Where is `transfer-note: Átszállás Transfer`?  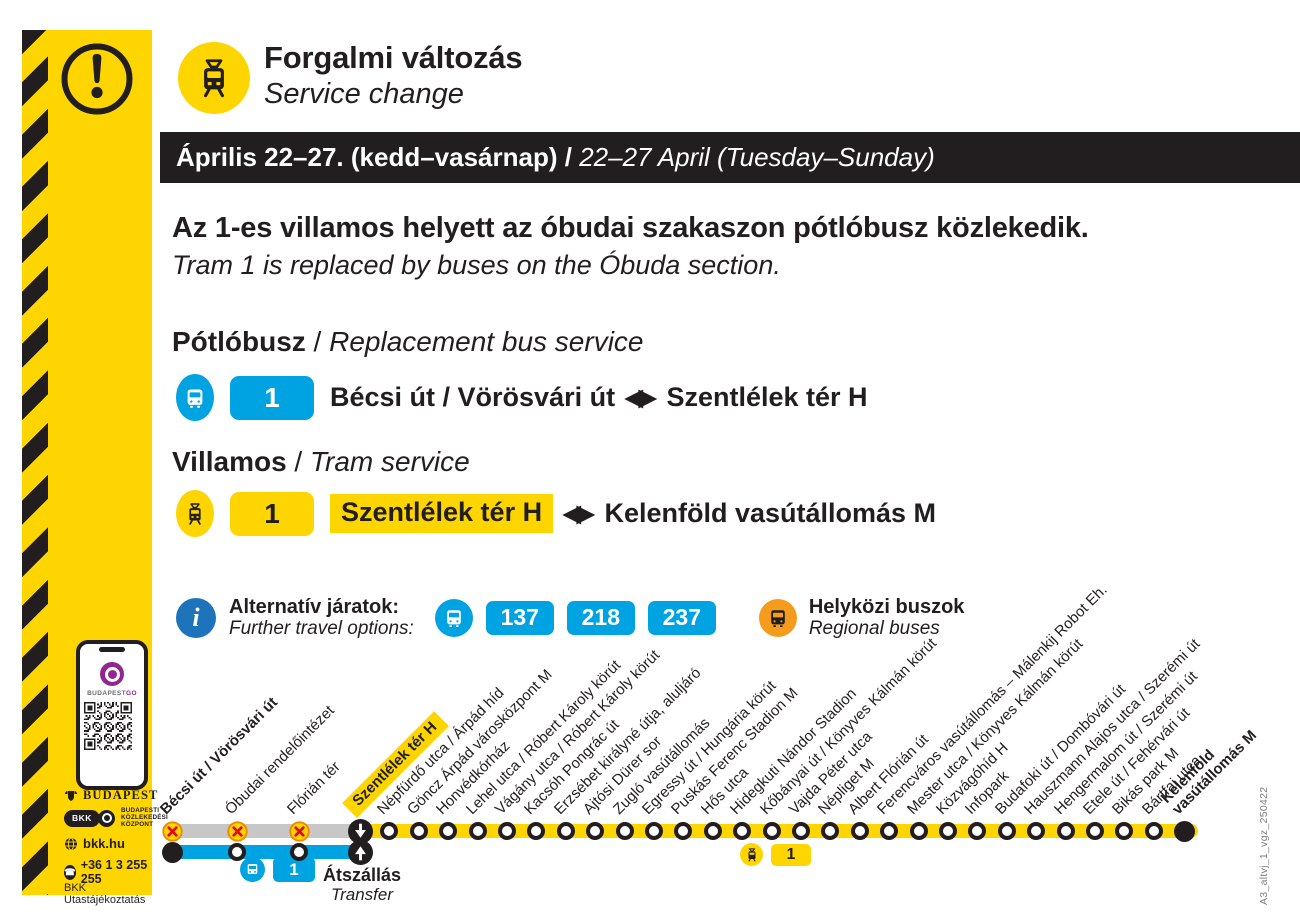
transfer-note: Átszállás Transfer is located at coordinates (362, 884).